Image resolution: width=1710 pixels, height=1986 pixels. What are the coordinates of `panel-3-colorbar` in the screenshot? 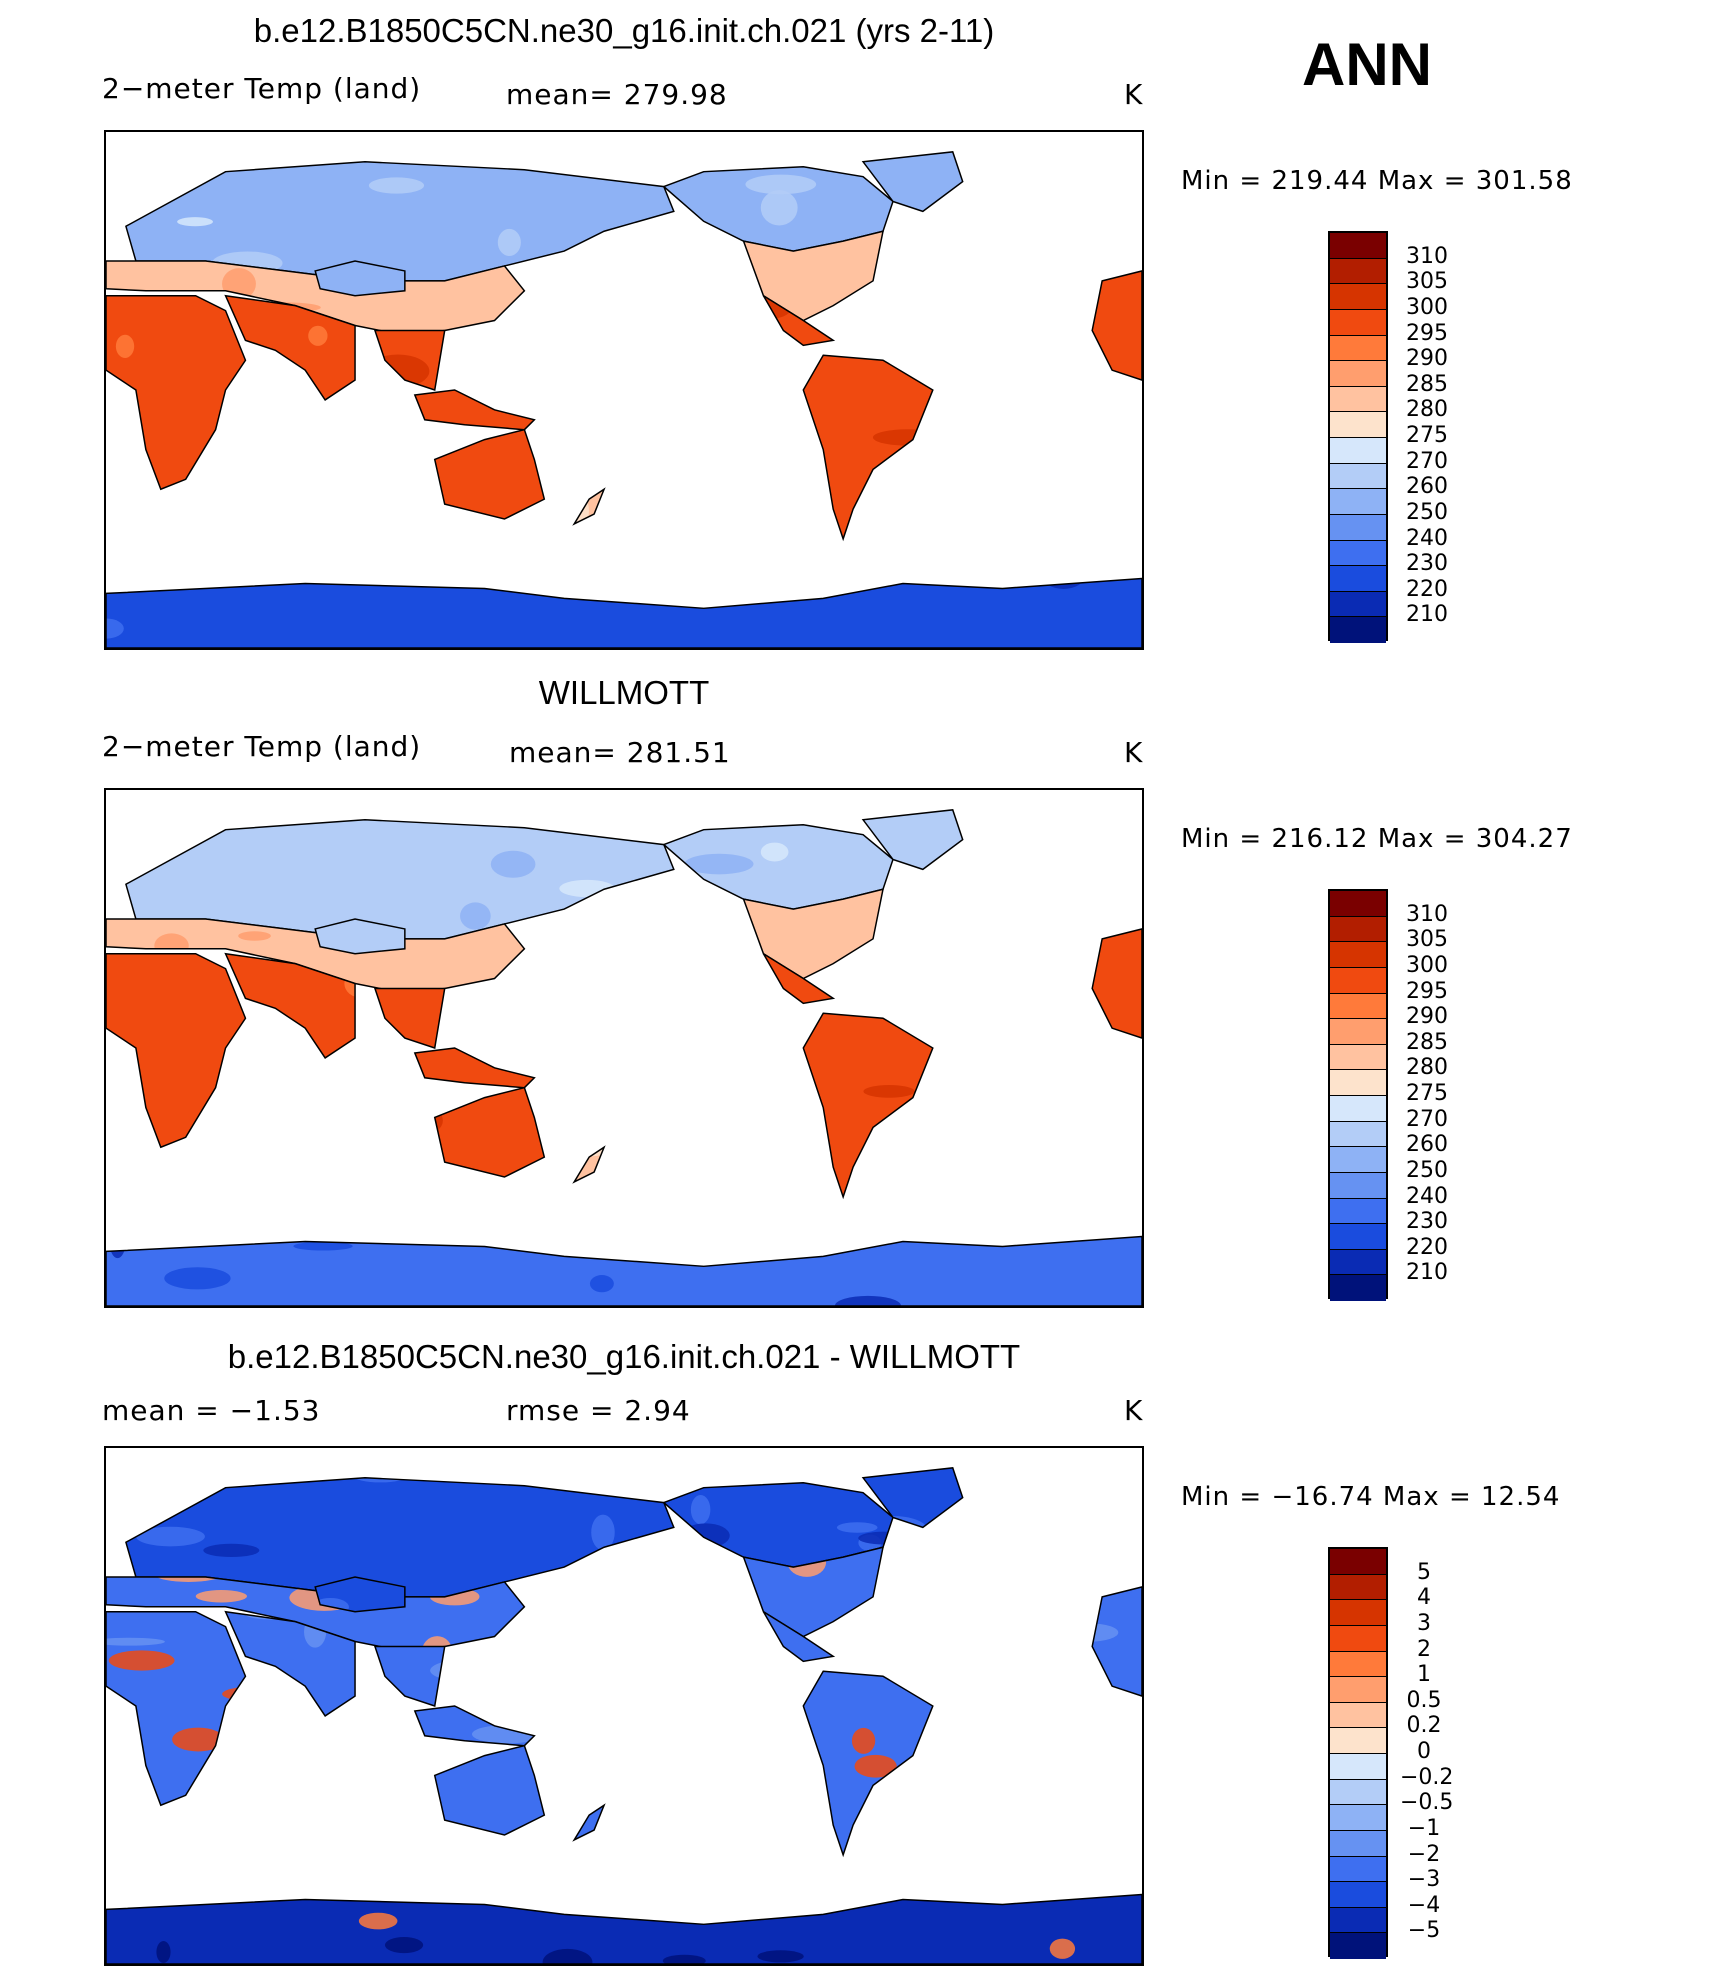 It's located at (1358, 1753).